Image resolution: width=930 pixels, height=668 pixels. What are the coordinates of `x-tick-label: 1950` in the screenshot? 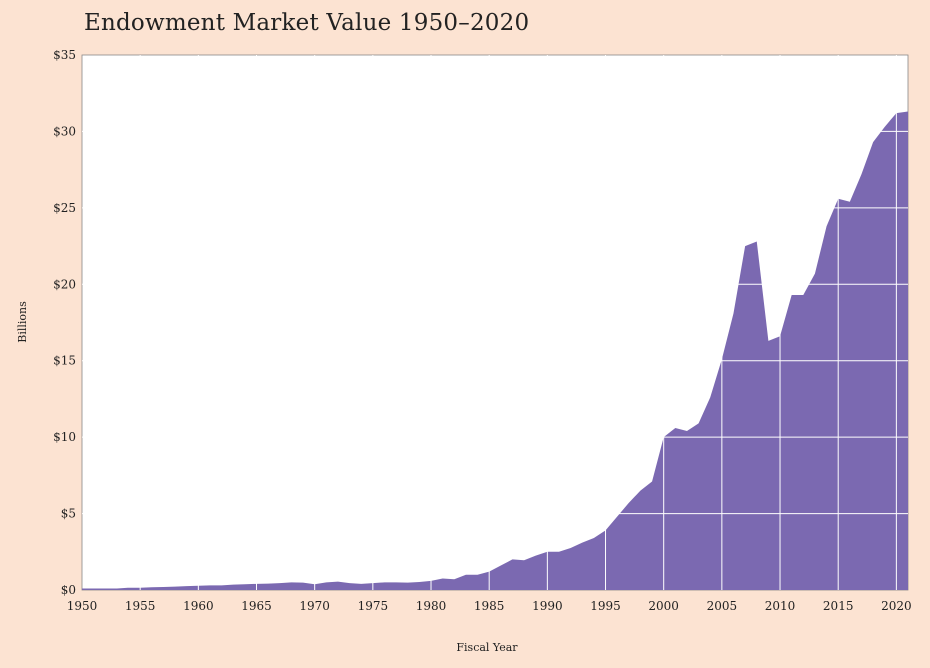 It's located at (82, 606).